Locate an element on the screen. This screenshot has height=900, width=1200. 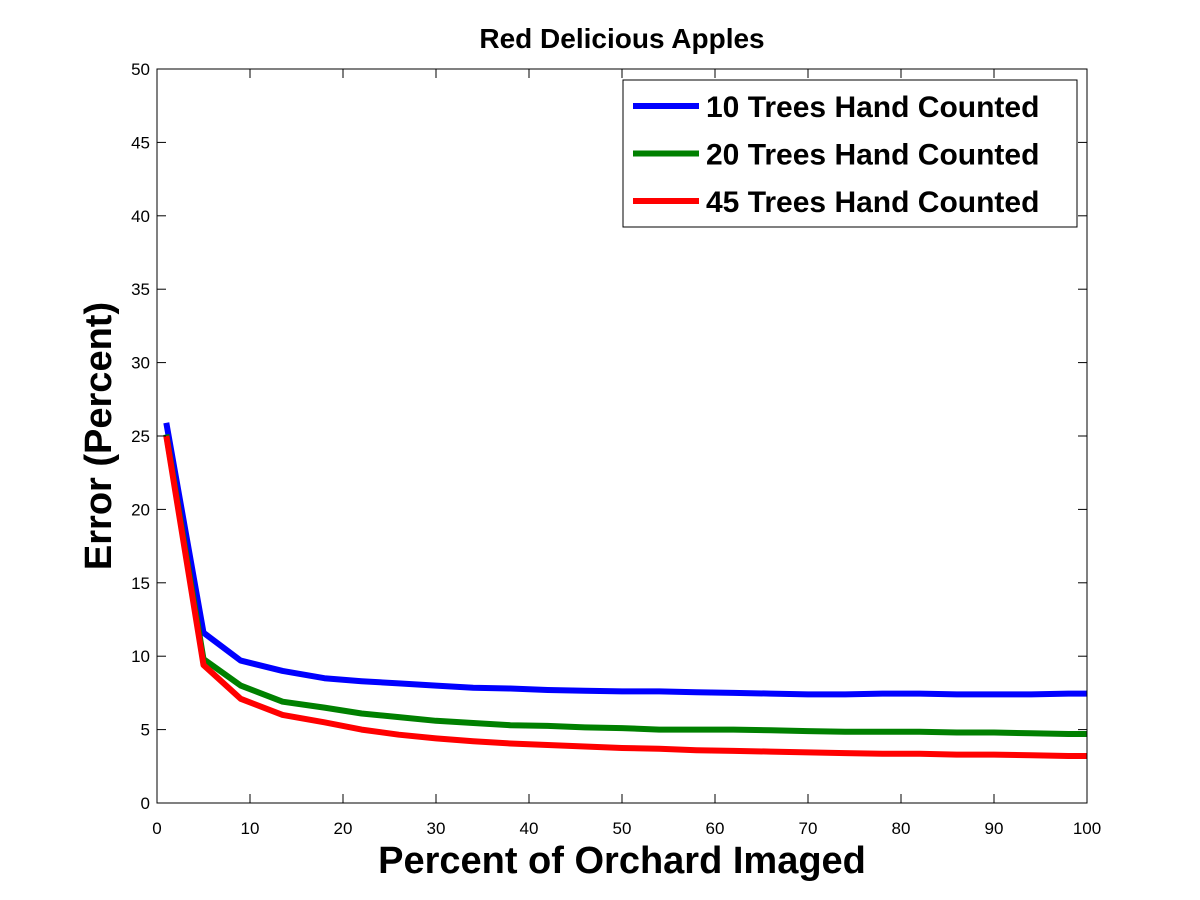
y-tick-label: 40 is located at coordinates (140, 216).